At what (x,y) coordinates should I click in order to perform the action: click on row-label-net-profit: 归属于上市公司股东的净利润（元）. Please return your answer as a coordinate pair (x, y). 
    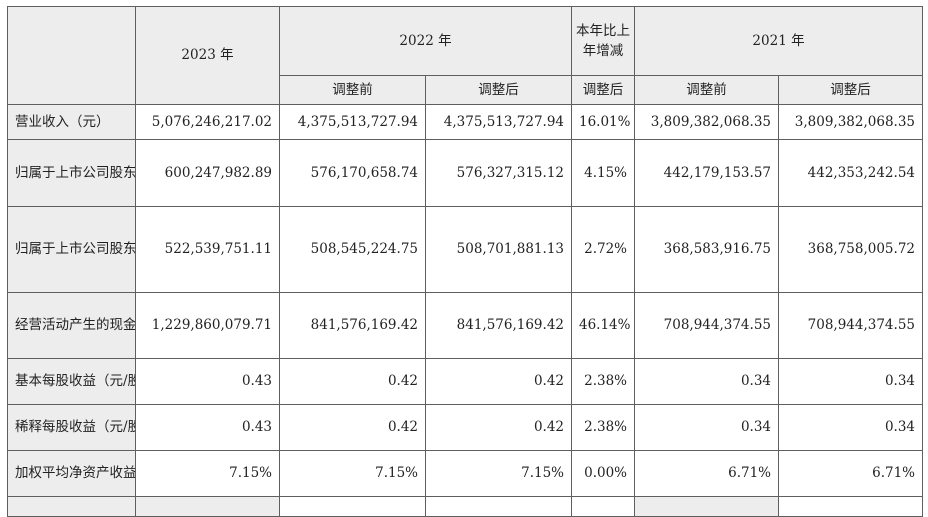
    Looking at the image, I should click on (71, 173).